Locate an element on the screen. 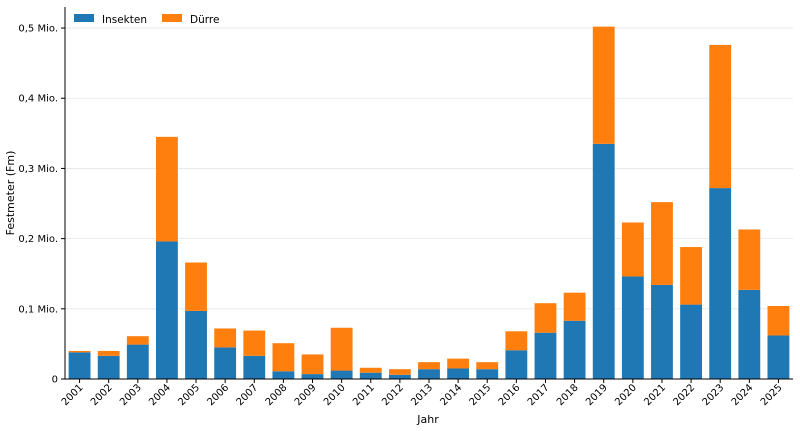  bar-insekten-2008 is located at coordinates (283, 375).